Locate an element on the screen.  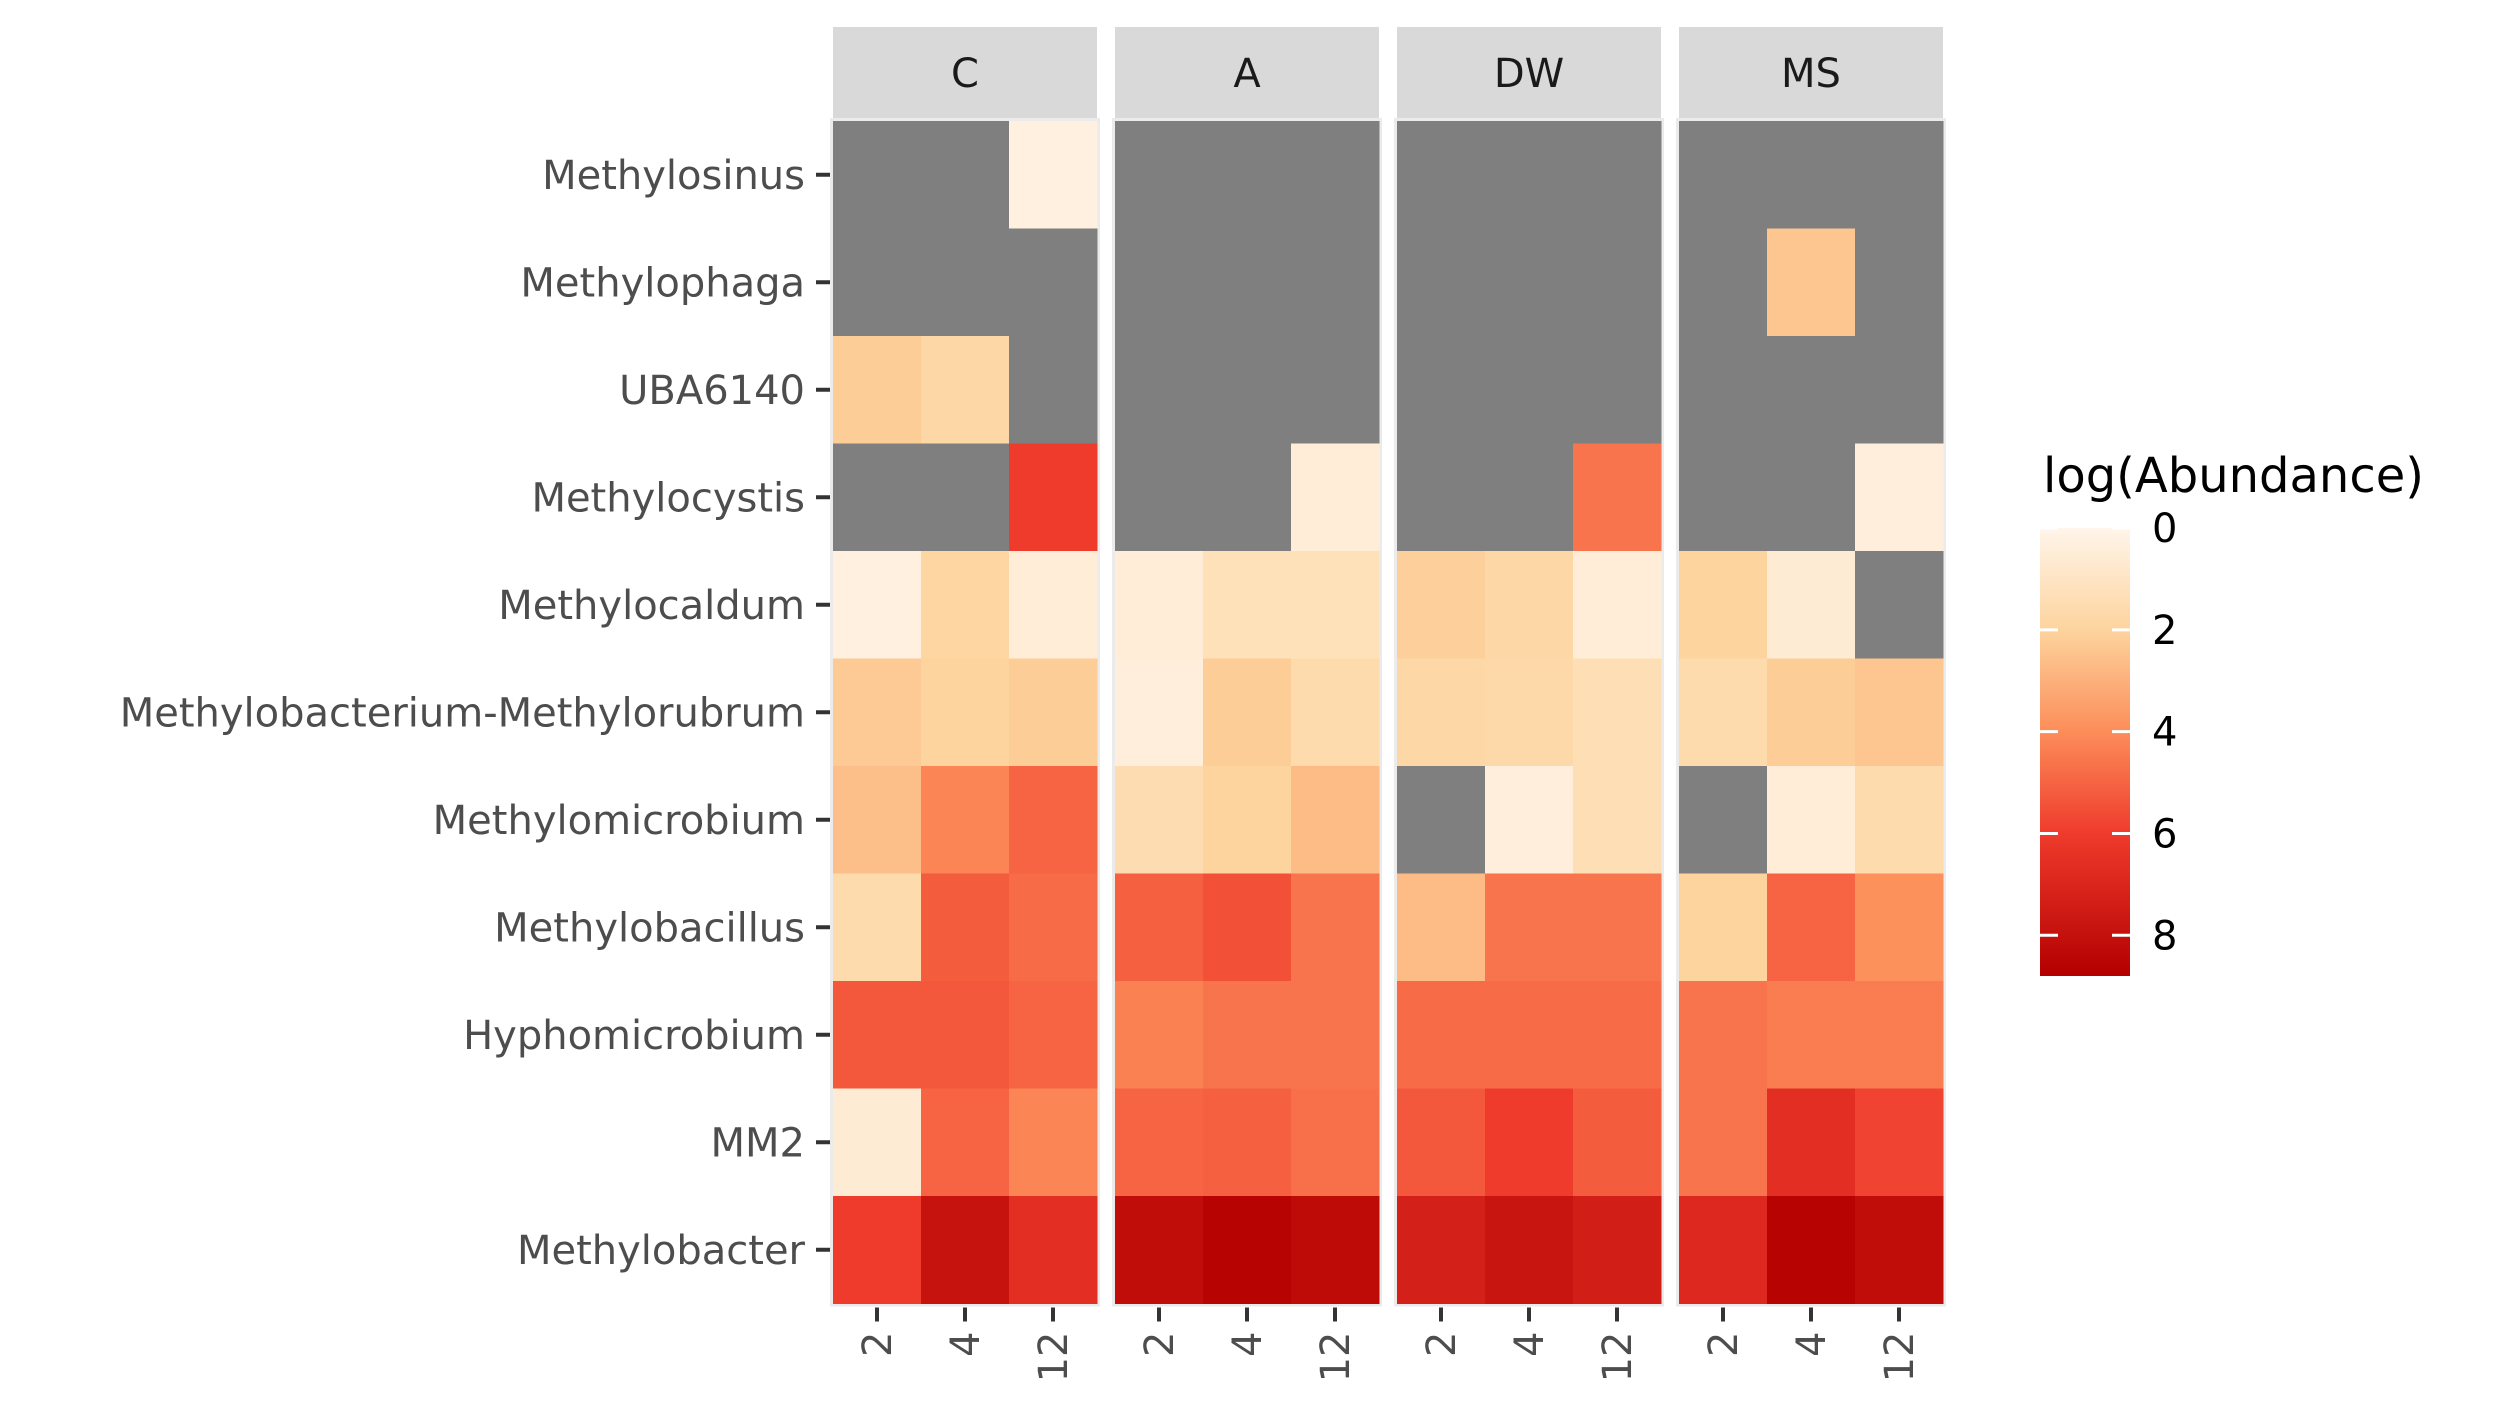
y-tick-label: Methylobacillus is located at coordinates (649, 928).